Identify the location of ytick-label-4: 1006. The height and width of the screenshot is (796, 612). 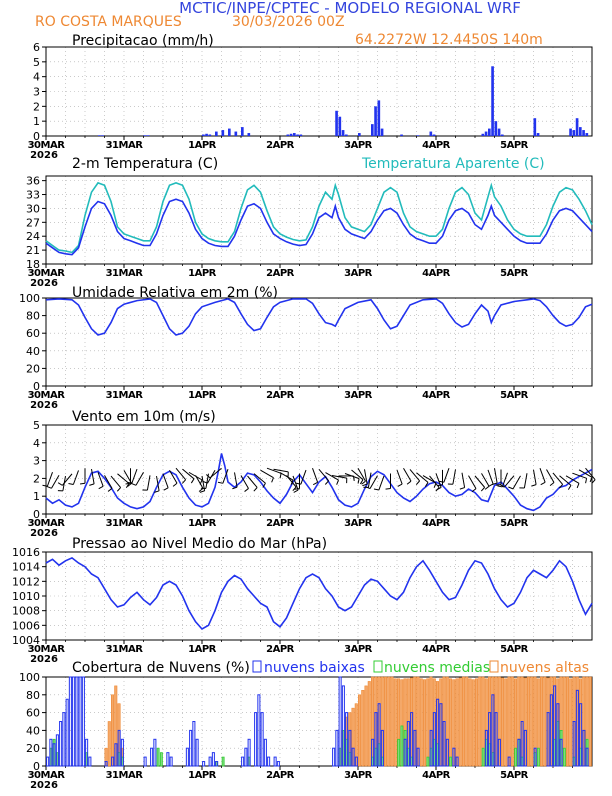
(26, 625).